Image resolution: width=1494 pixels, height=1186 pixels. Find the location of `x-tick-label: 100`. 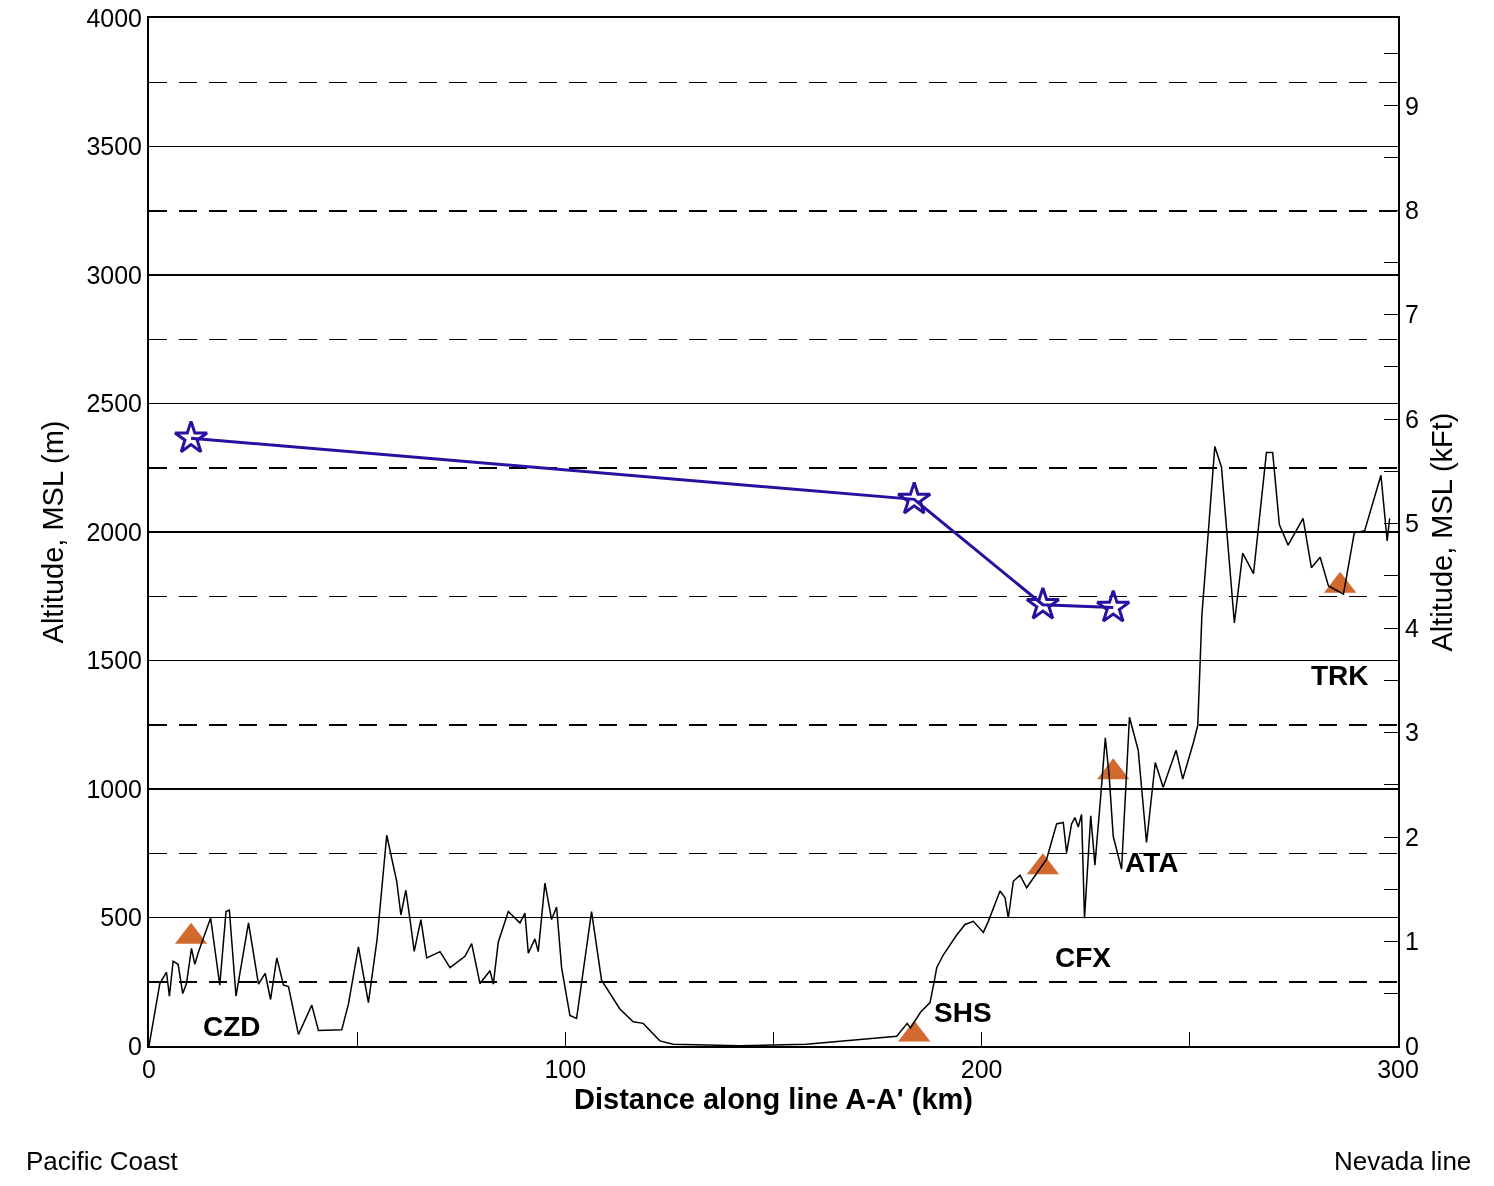

x-tick-label: 100 is located at coordinates (565, 1069).